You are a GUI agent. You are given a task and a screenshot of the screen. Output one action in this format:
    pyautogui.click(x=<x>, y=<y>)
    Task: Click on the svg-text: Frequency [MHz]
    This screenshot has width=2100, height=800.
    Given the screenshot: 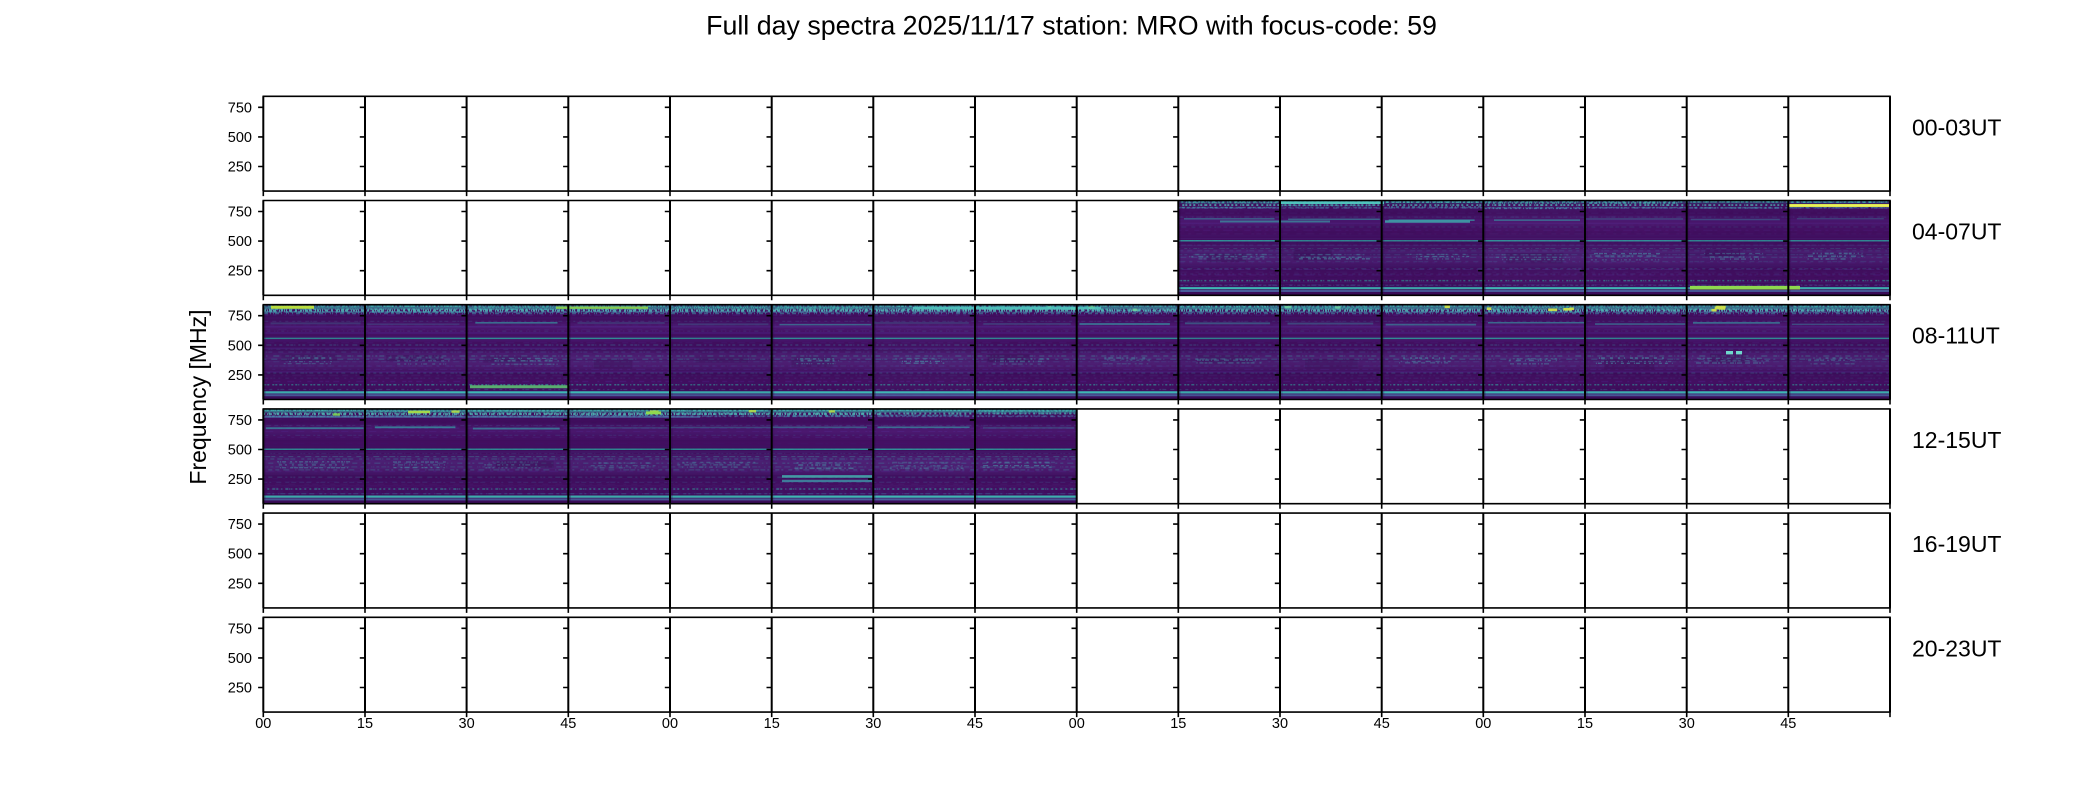 What is the action you would take?
    pyautogui.click(x=198, y=396)
    